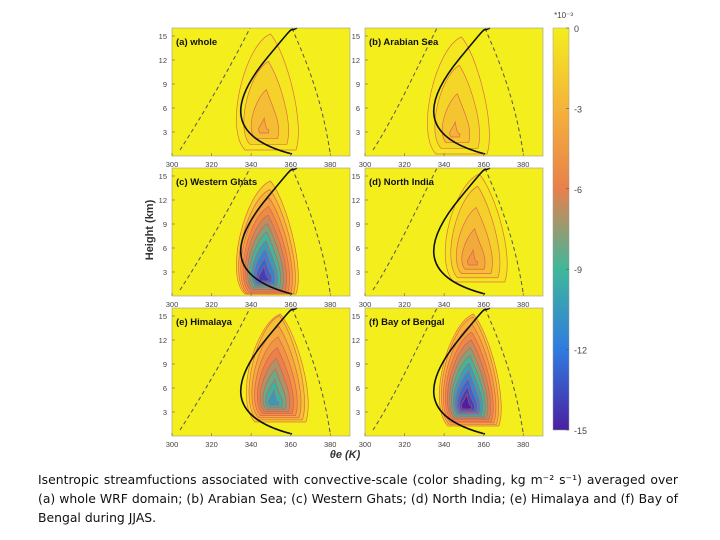 This screenshot has width=720, height=540. I want to click on panel-a: (a) whole 3 6 9 12 15 300 320 340 360 380, so click(255, 98).